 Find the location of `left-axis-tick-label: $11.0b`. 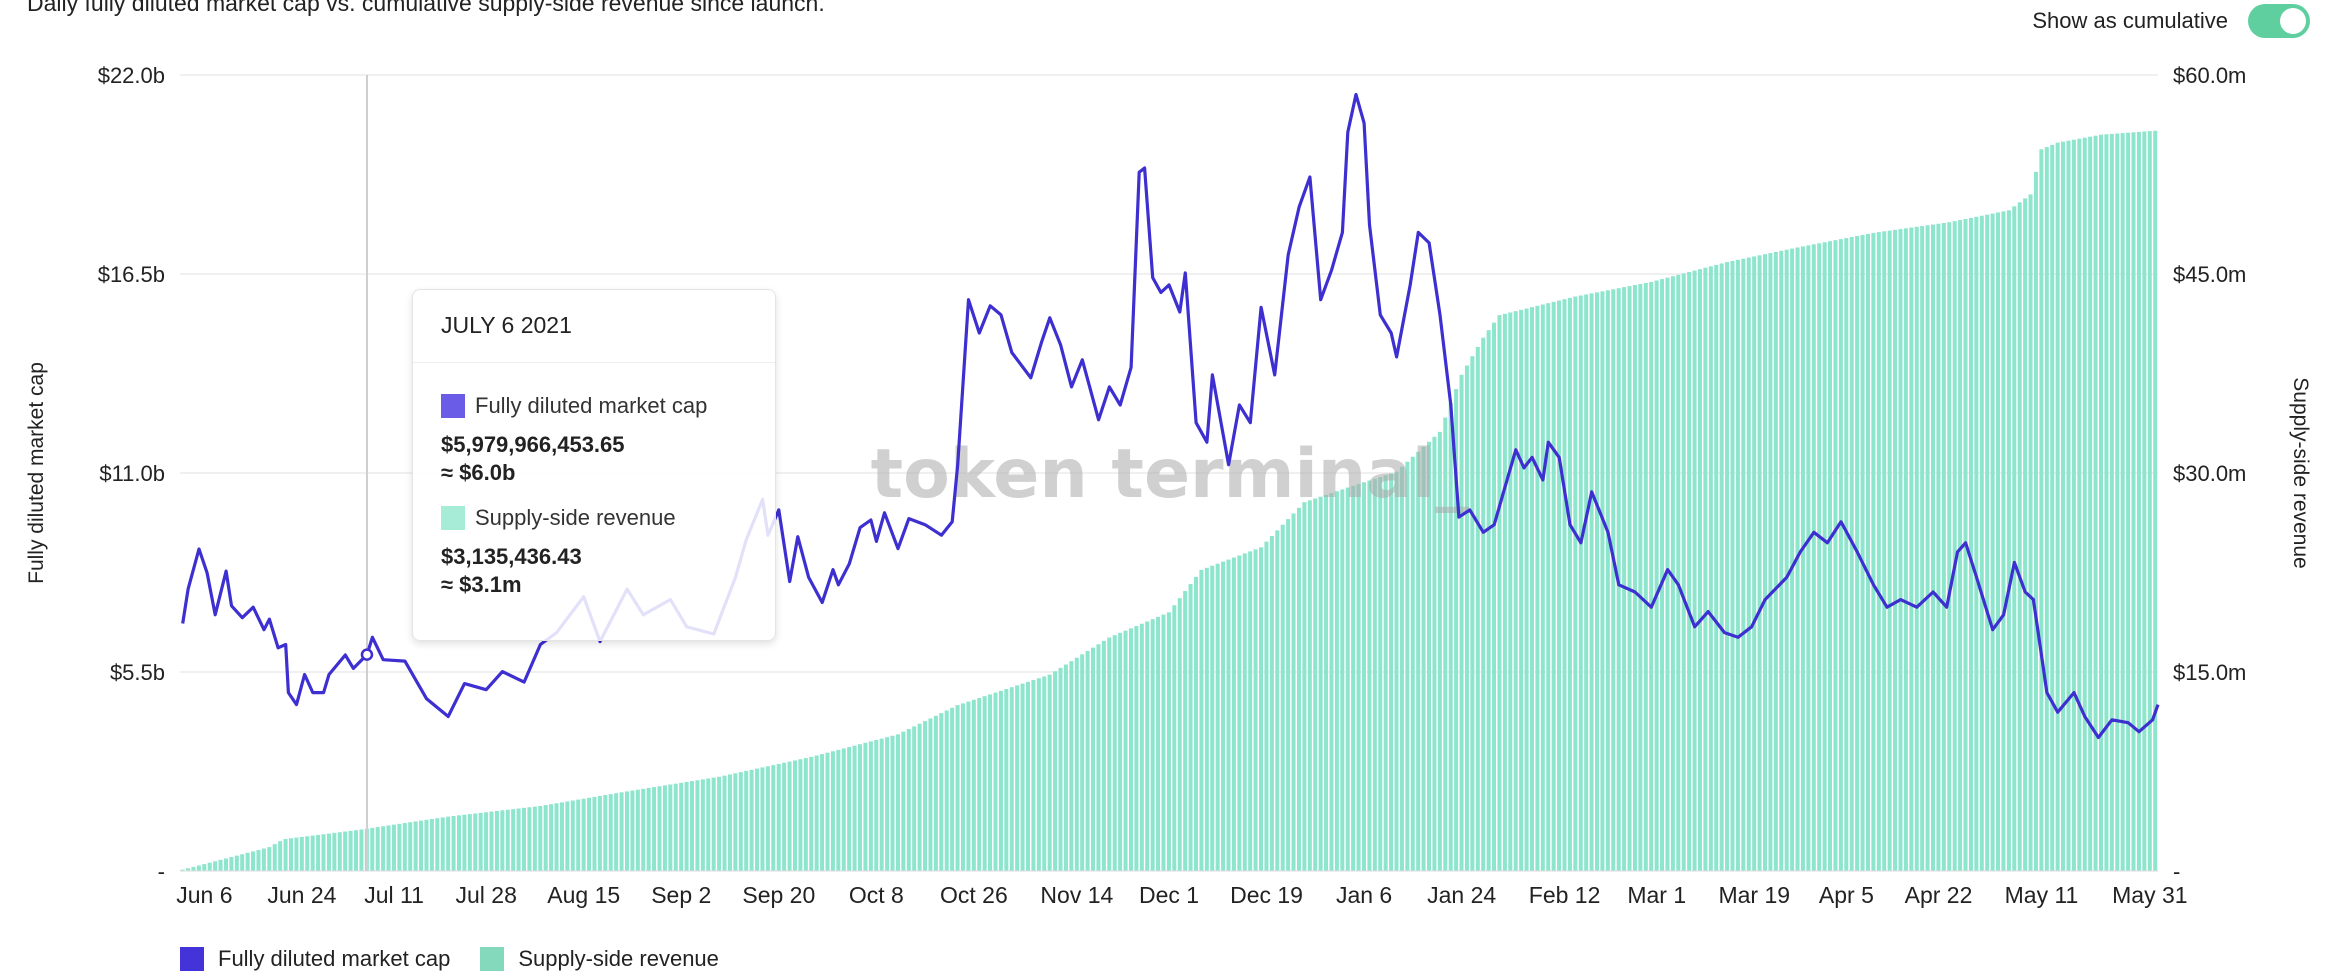

left-axis-tick-label: $11.0b is located at coordinates (132, 473).